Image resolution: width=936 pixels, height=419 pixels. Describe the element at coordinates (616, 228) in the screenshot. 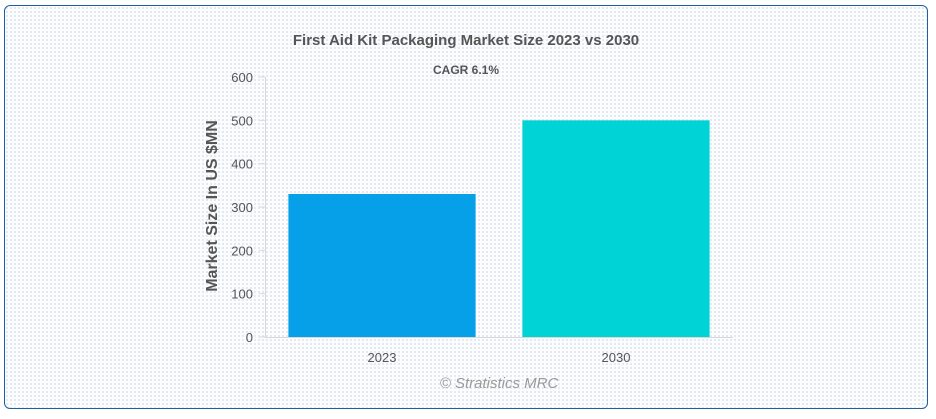

I see `bar-2030` at that location.